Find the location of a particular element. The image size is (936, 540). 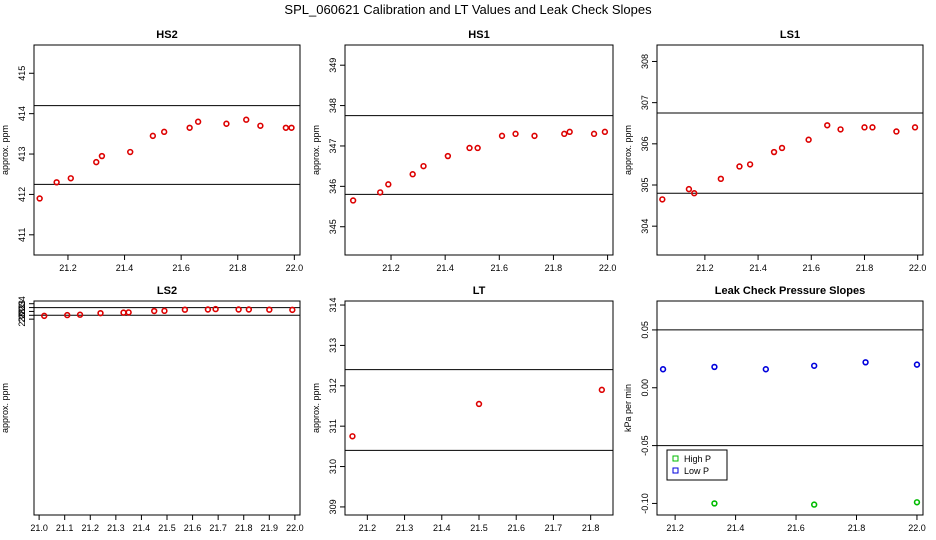

x-tick-label: 21.9 is located at coordinates (270, 528).